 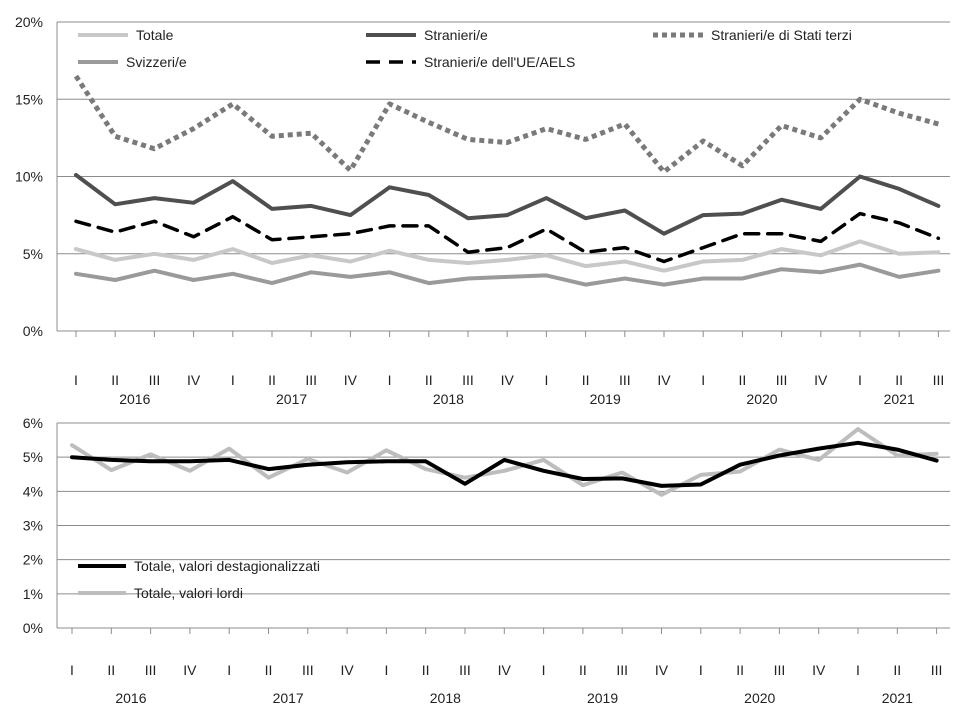 What do you see at coordinates (29, 177) in the screenshot?
I see `y-tick-label: 10%` at bounding box center [29, 177].